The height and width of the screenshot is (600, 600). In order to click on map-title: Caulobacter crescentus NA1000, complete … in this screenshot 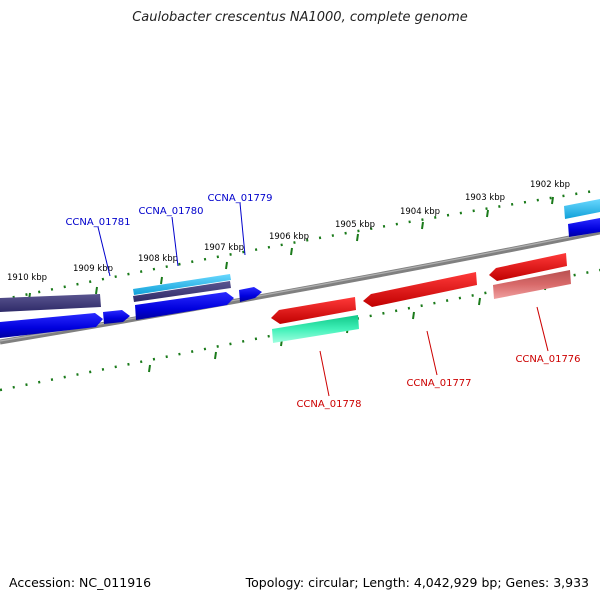, I will do `click(300, 17)`.